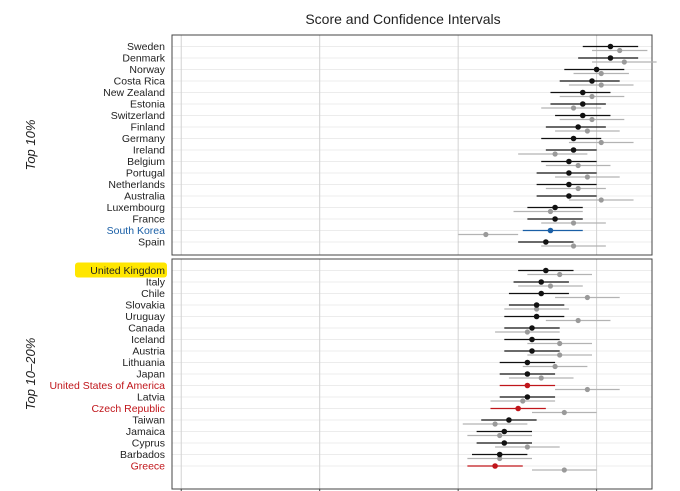  What do you see at coordinates (541, 282) in the screenshot?
I see `primary-point-italy` at bounding box center [541, 282].